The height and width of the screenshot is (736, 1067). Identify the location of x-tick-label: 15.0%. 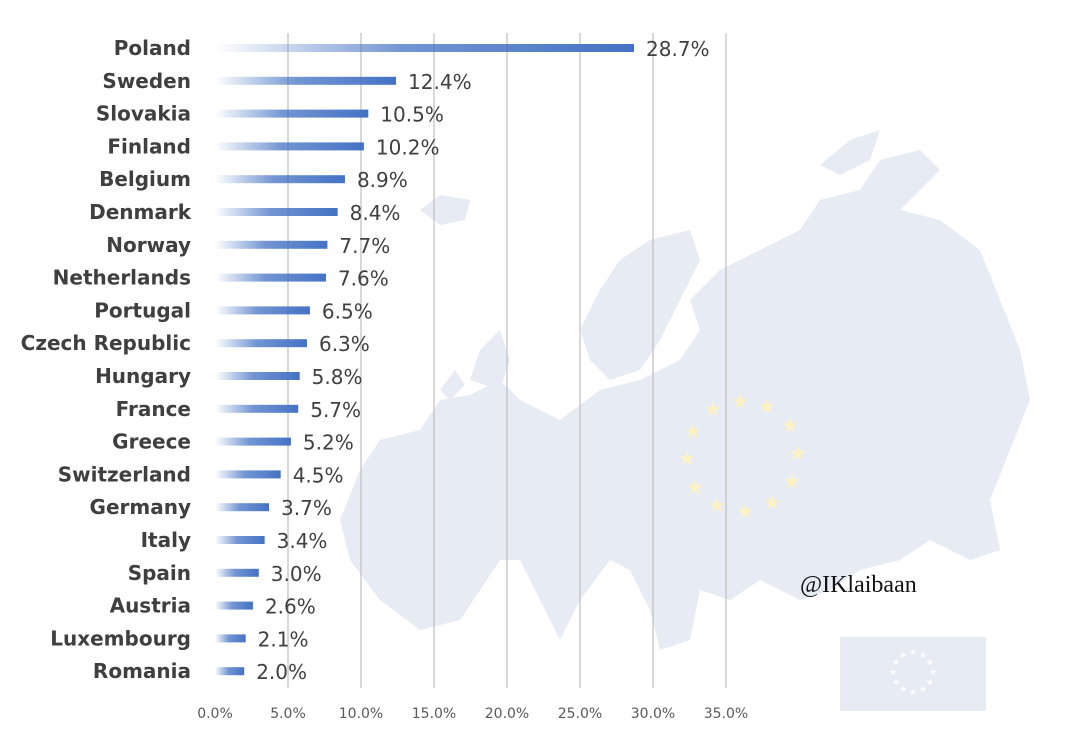
(434, 714).